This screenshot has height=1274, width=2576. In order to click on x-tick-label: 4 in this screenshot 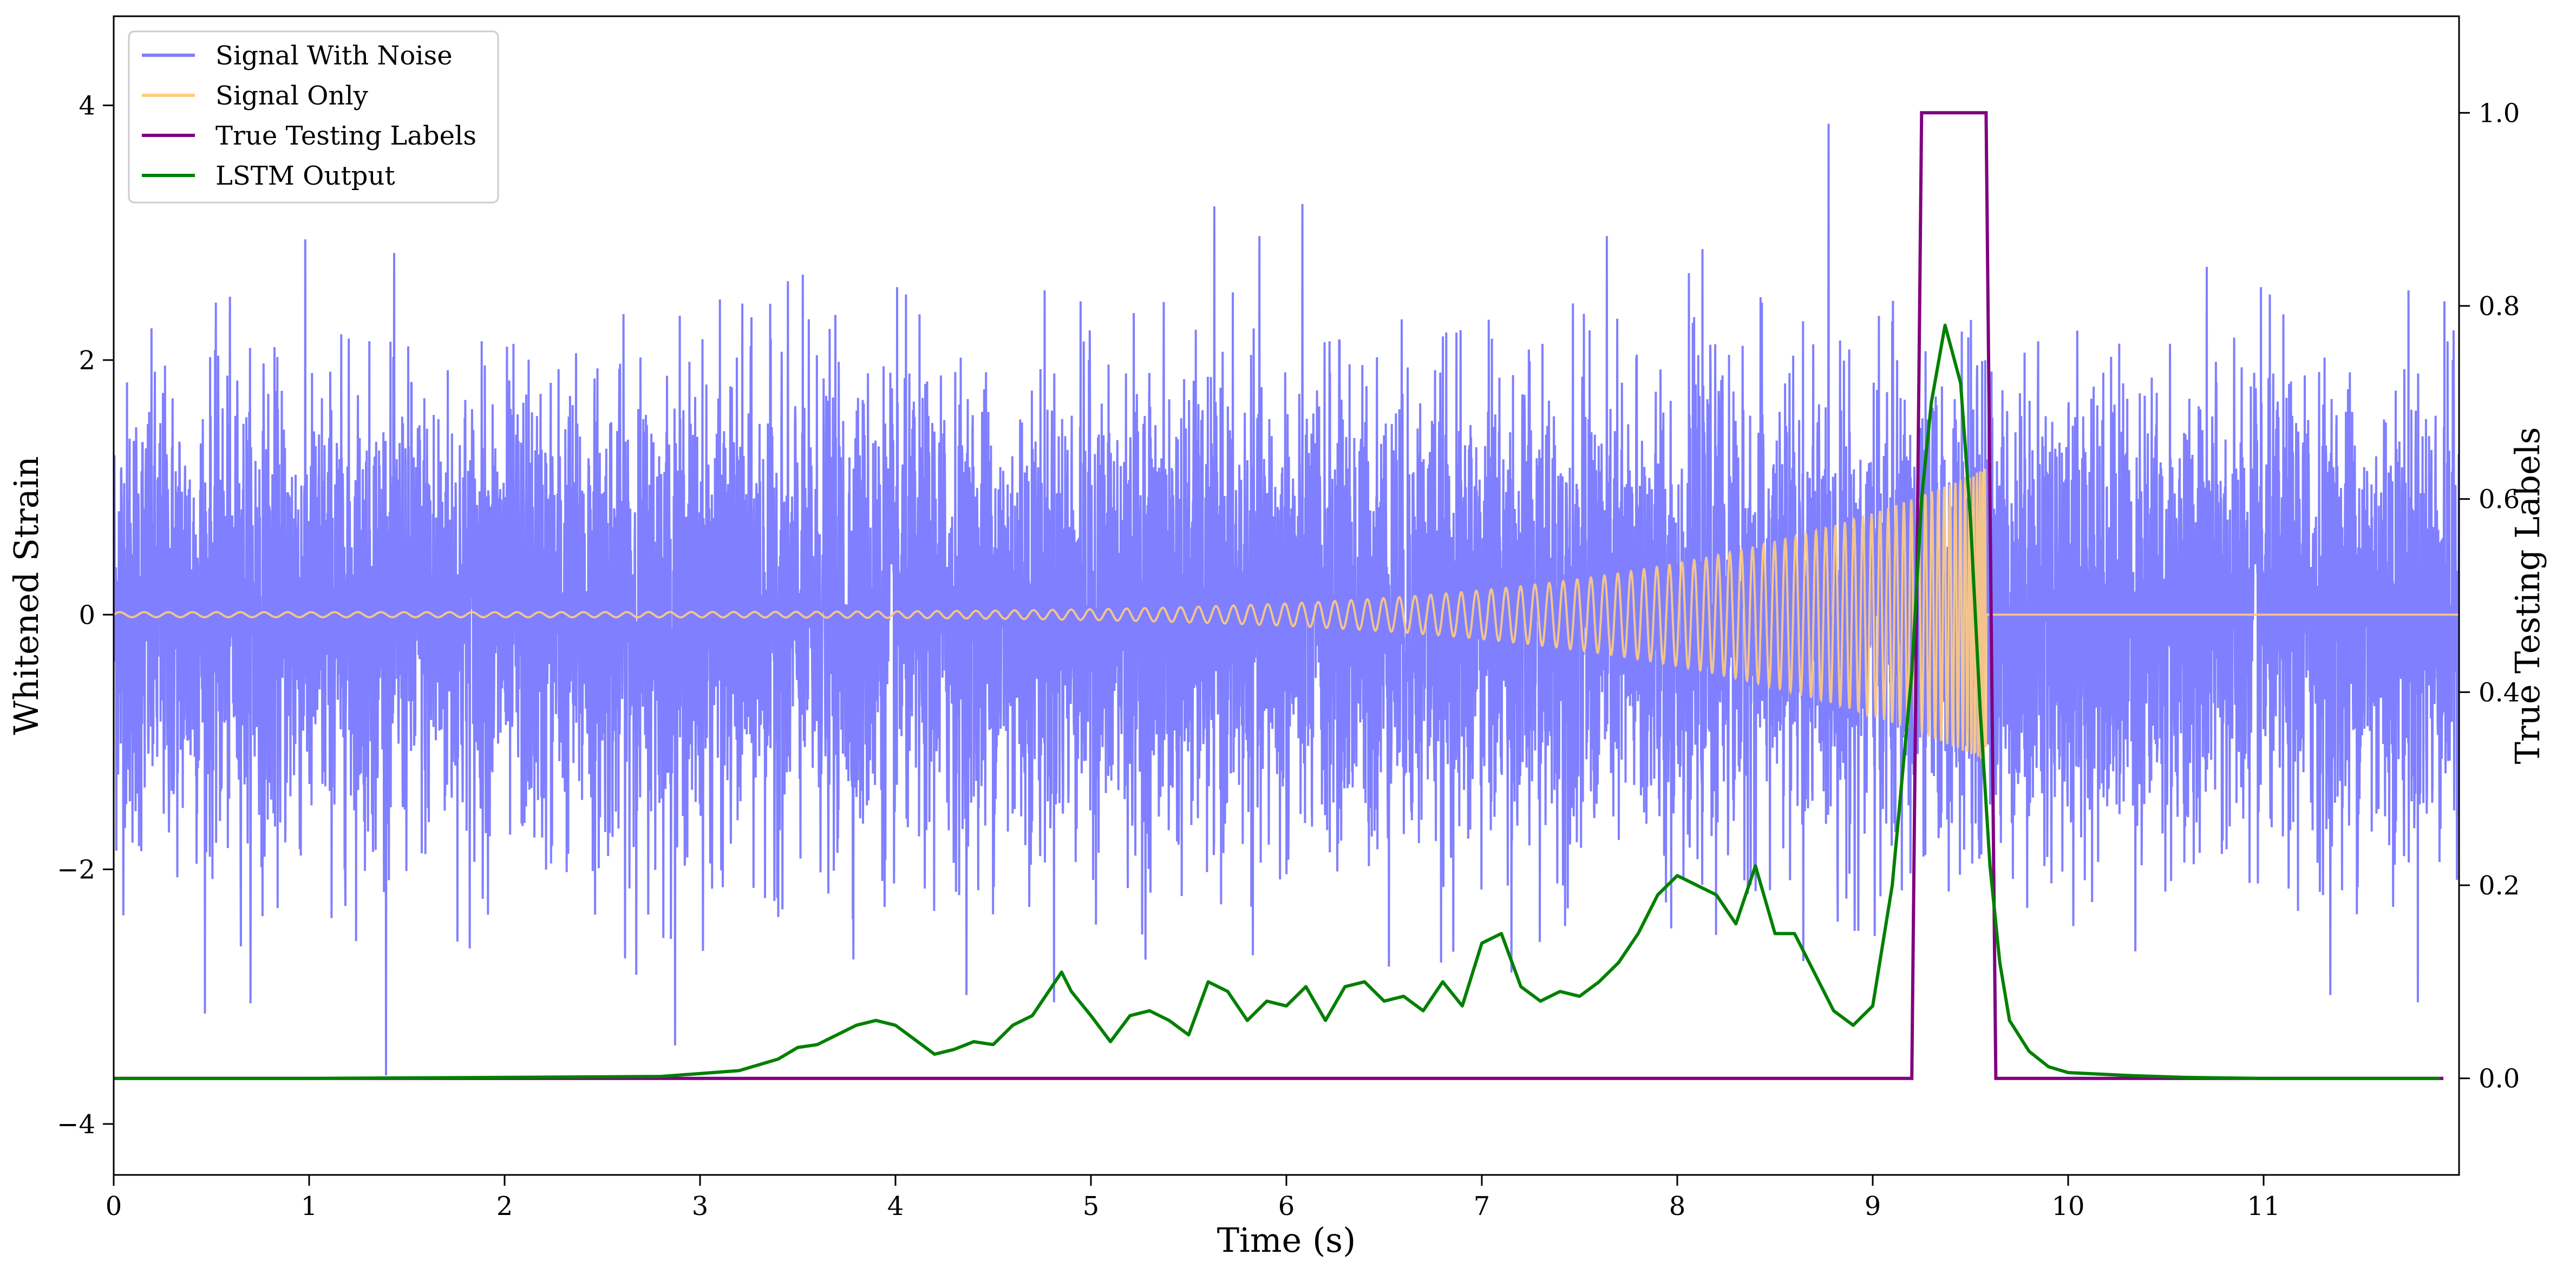, I will do `click(895, 1206)`.